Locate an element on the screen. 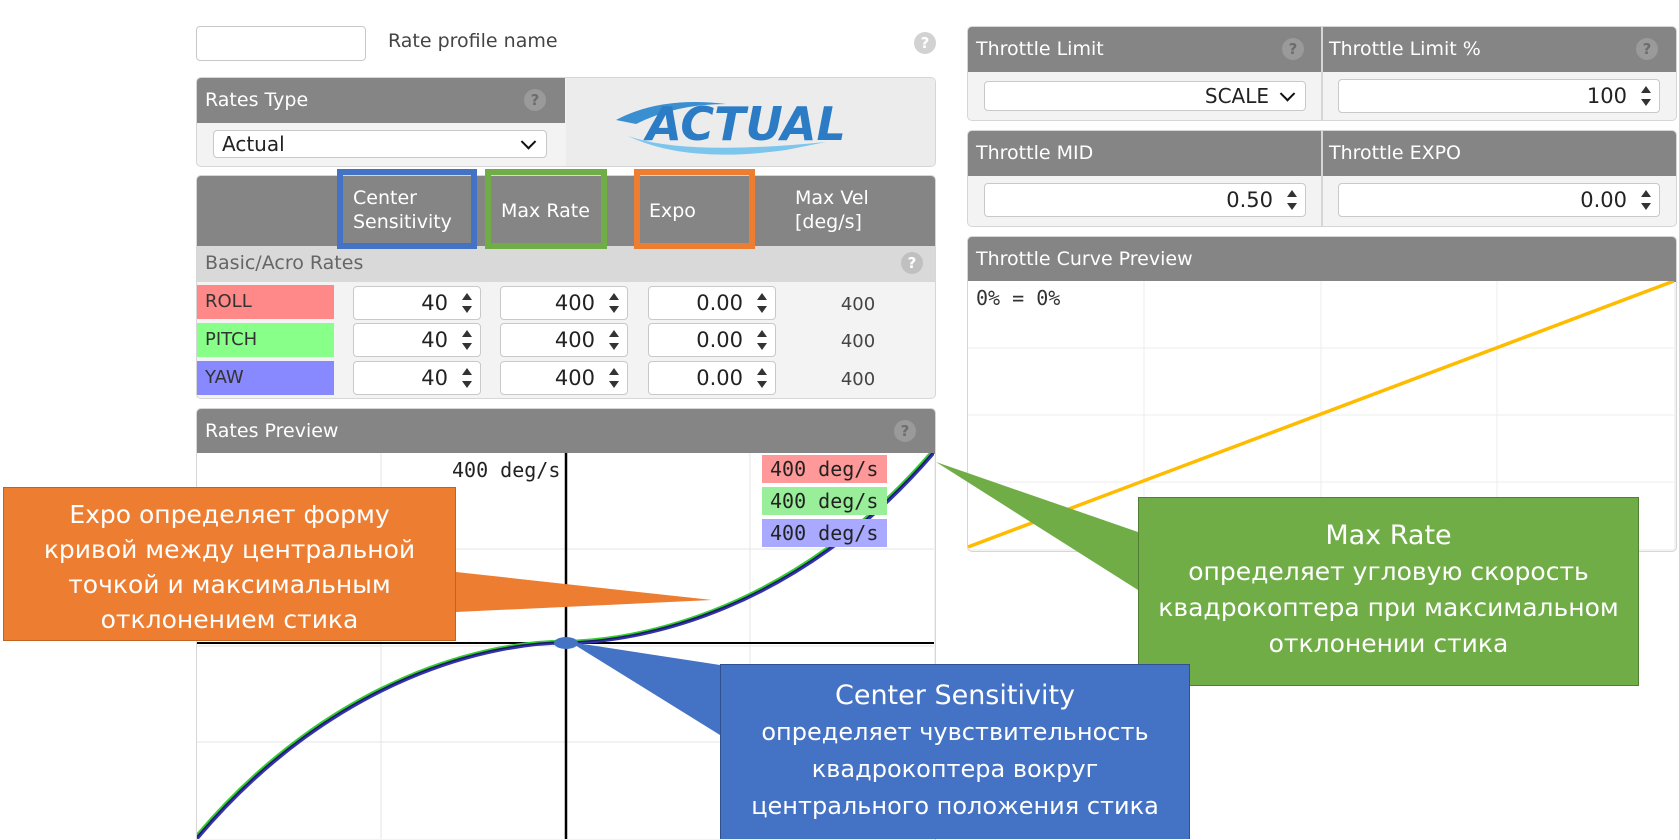  rates-type-select: Actual is located at coordinates (380, 144).